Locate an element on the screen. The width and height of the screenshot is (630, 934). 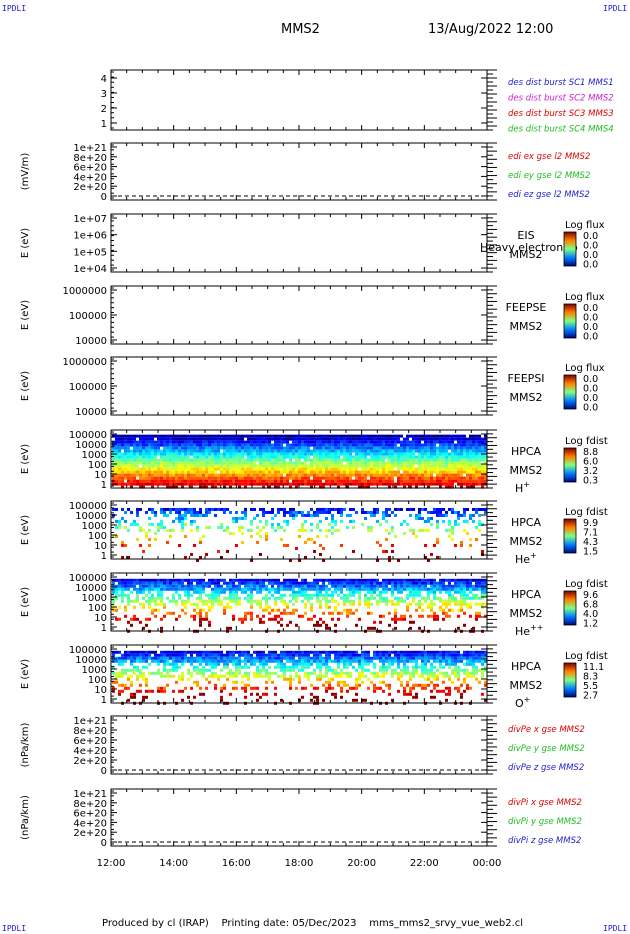
colorbar-tick-label: 0.0 is located at coordinates (590, 246).